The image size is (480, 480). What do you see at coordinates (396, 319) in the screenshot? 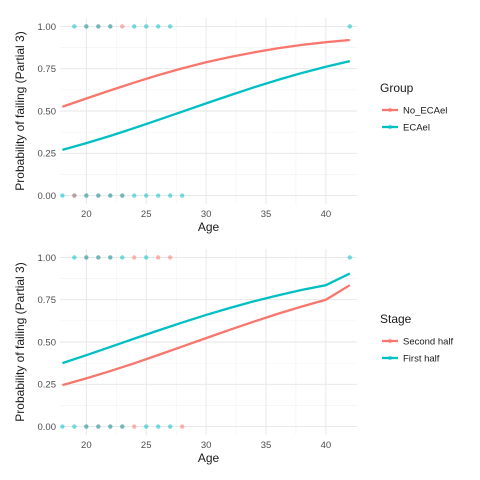
I see `legend-title: Stage` at bounding box center [396, 319].